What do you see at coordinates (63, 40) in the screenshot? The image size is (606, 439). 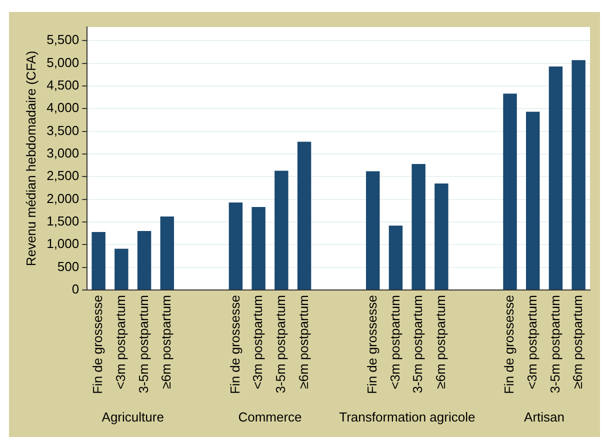 I see `y-tick-label: 5,500` at bounding box center [63, 40].